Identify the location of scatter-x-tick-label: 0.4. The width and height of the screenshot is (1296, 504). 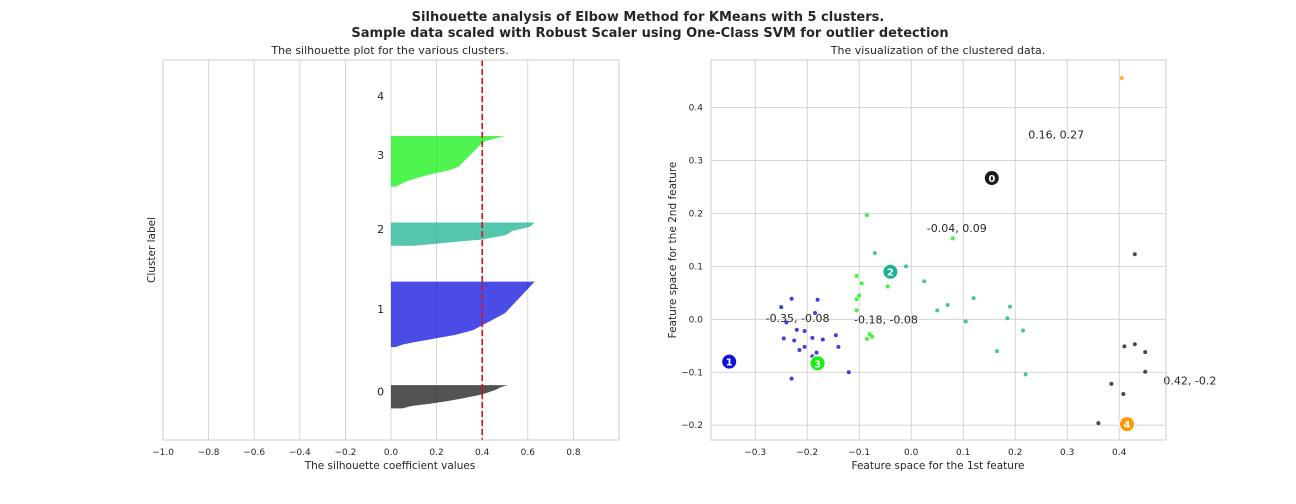
(1119, 453).